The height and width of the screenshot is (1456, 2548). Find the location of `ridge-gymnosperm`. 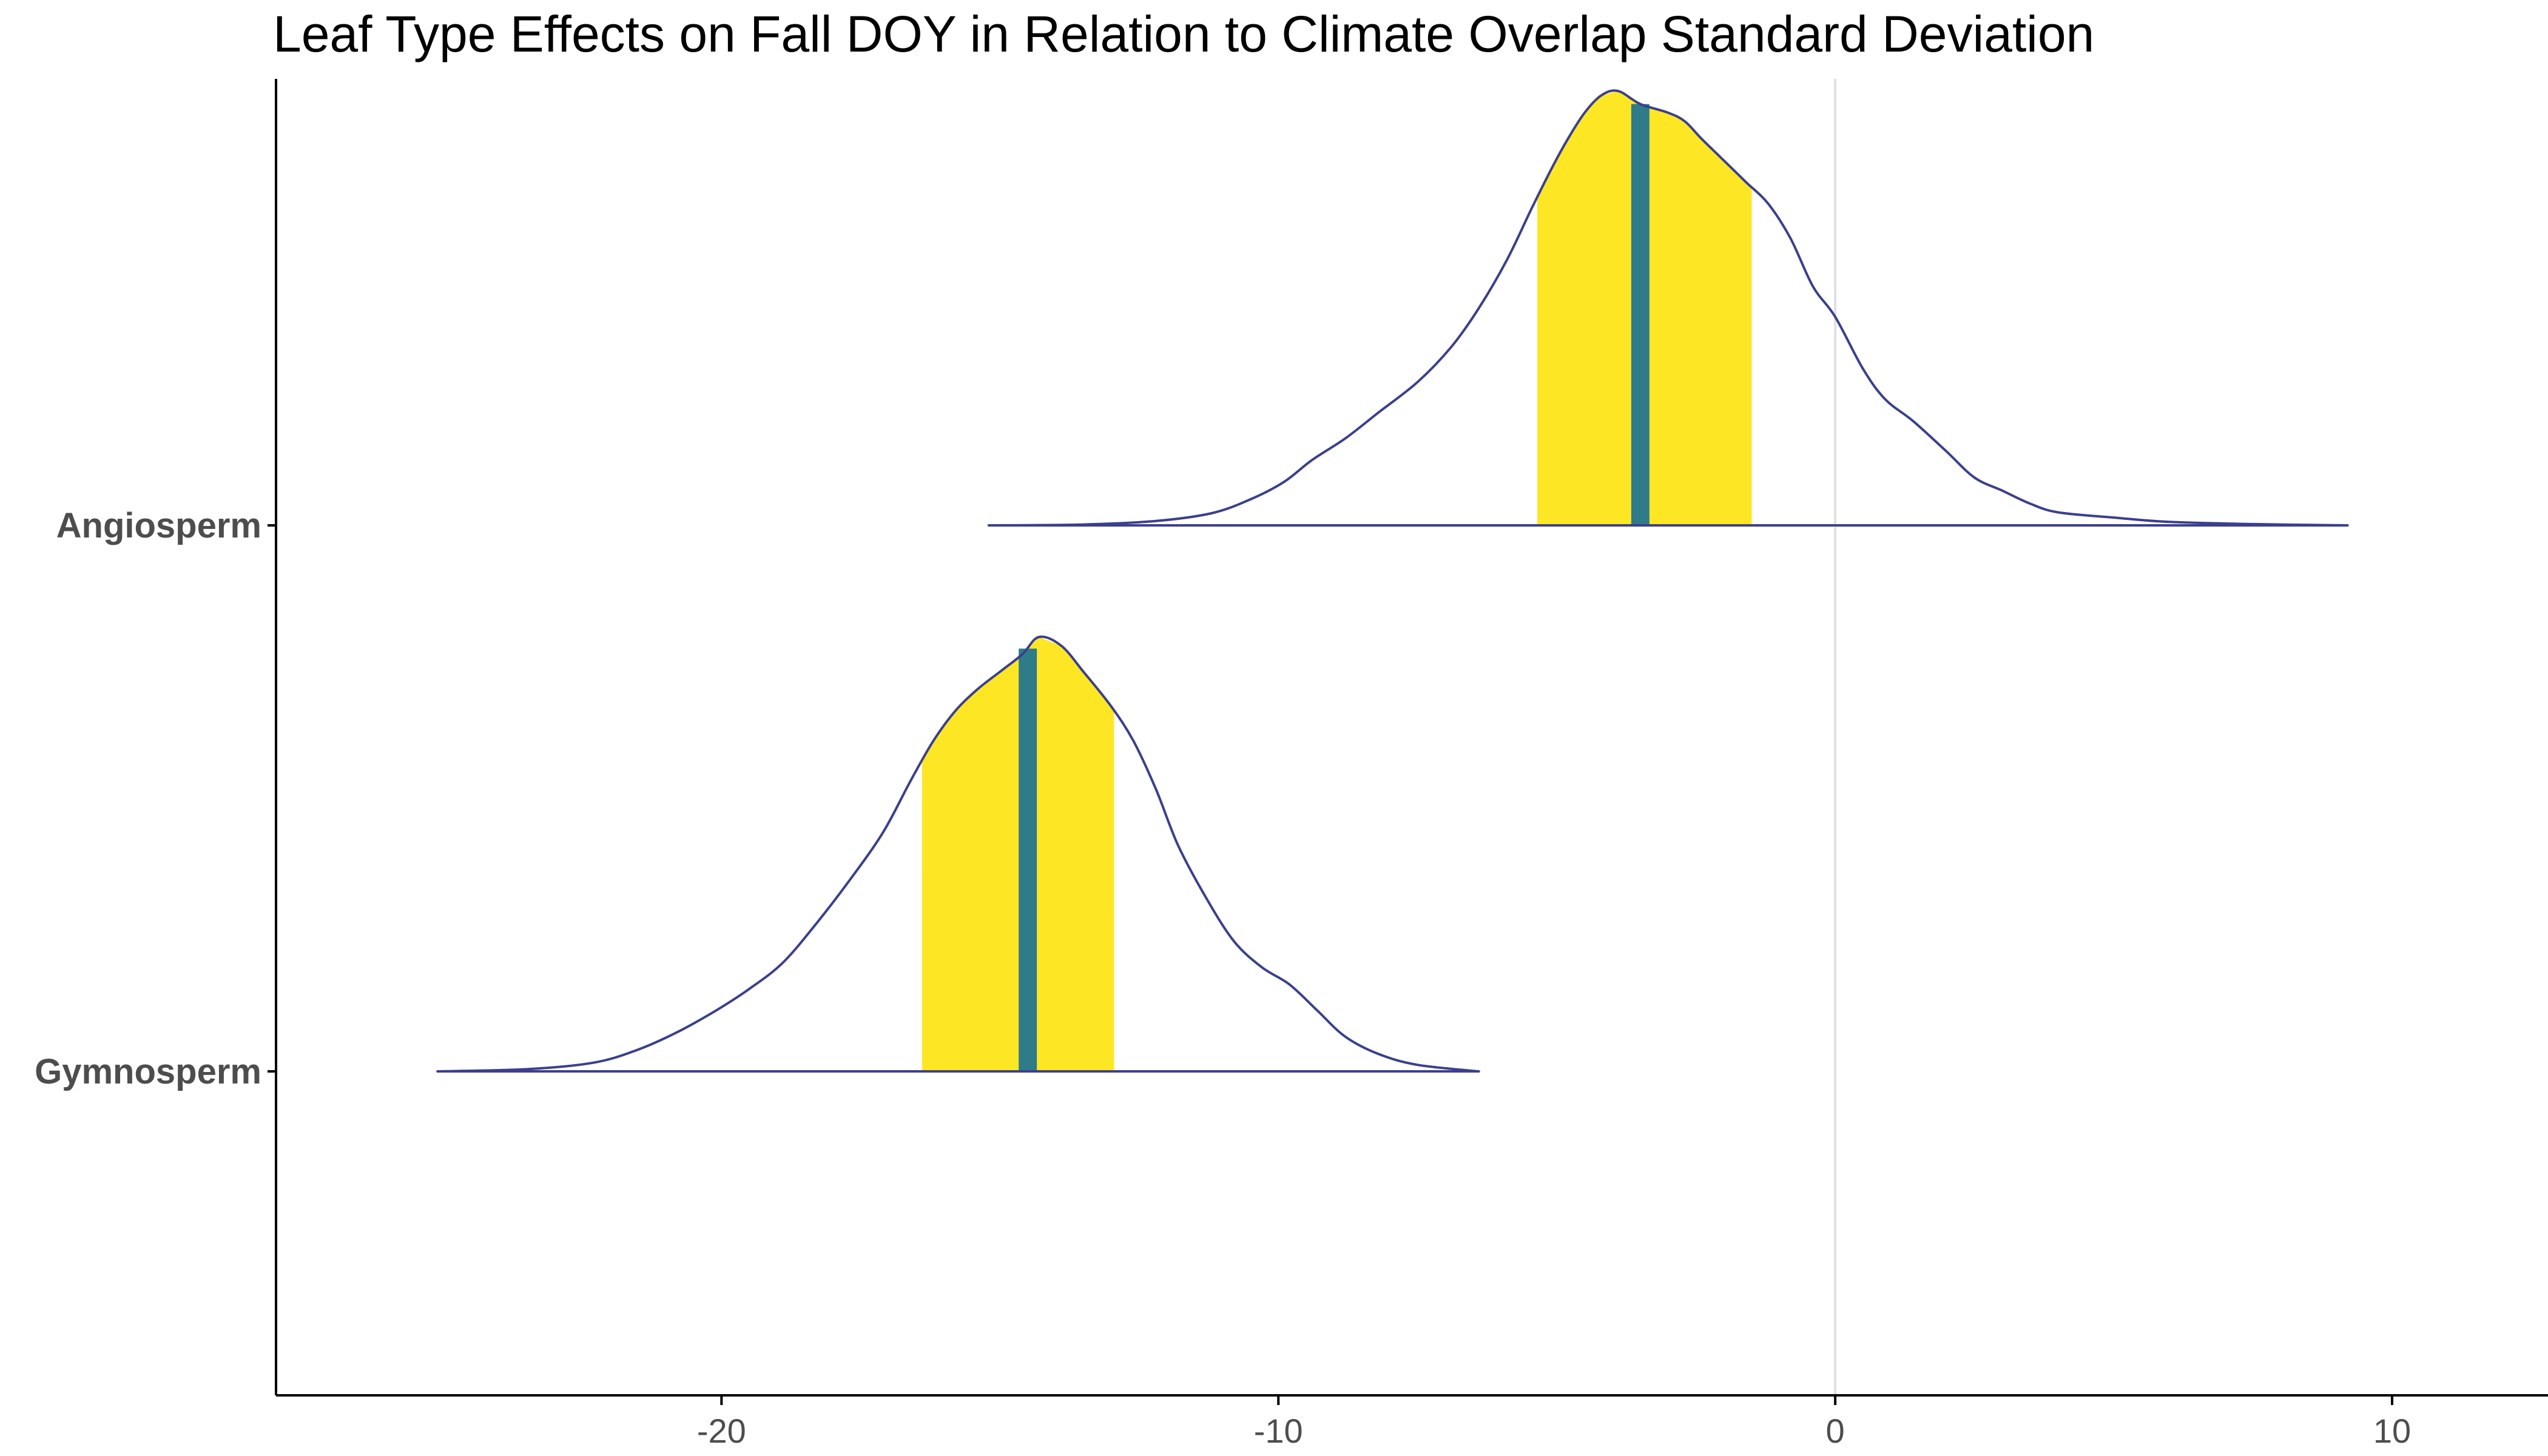

ridge-gymnosperm is located at coordinates (958, 854).